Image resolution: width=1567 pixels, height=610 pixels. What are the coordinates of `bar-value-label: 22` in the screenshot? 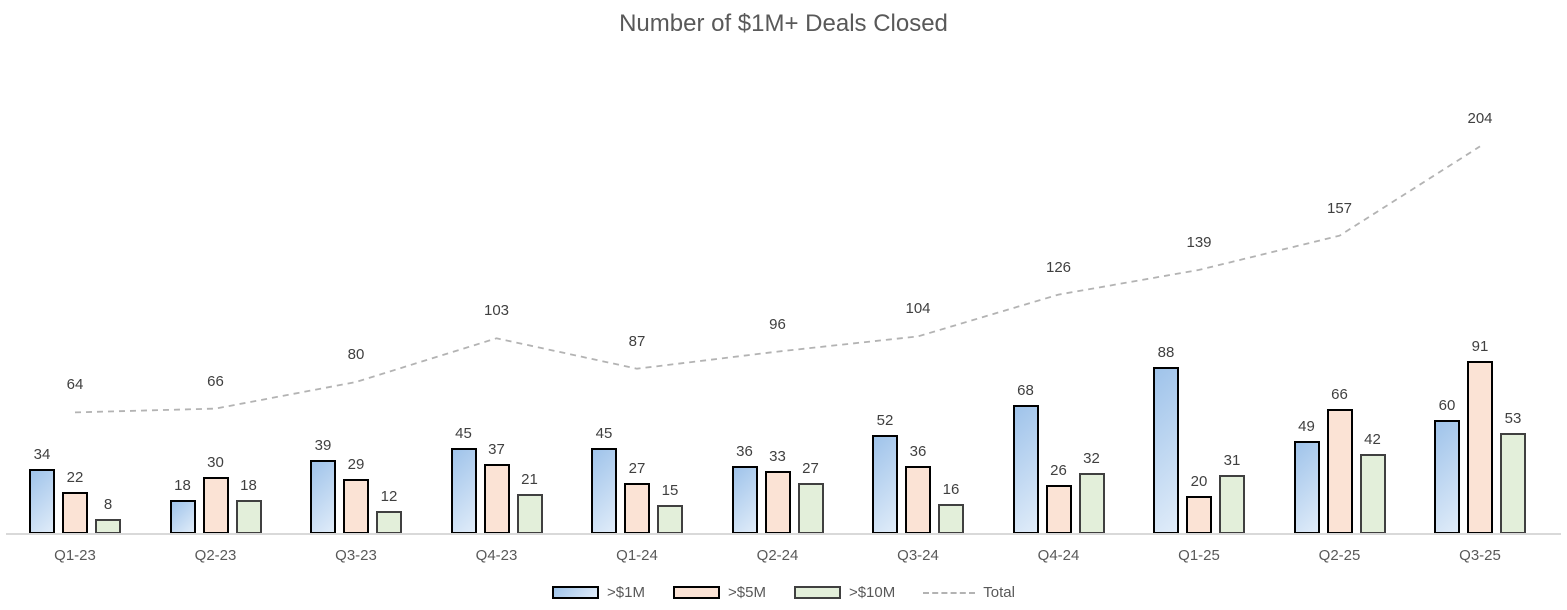 It's located at (75, 477).